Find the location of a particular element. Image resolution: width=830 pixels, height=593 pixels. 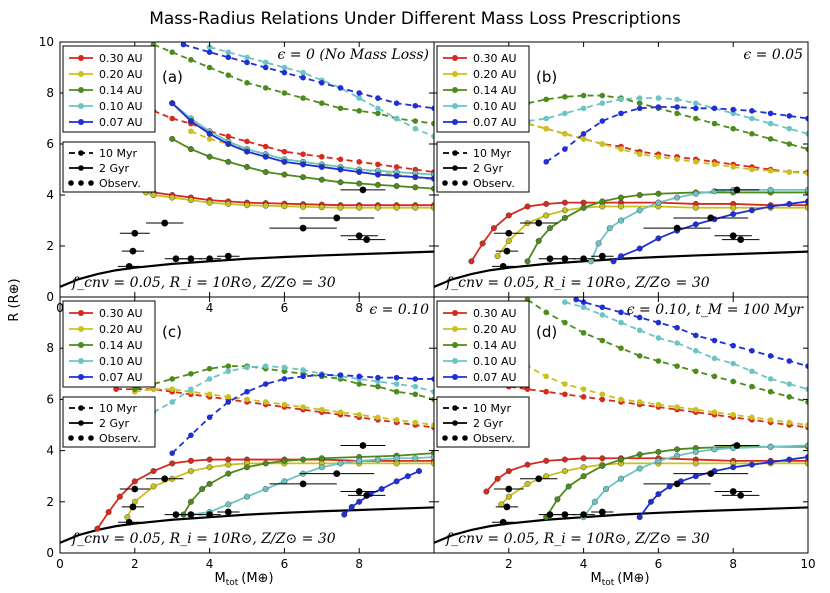

legend-label: 0.30 AU is located at coordinates (495, 58).